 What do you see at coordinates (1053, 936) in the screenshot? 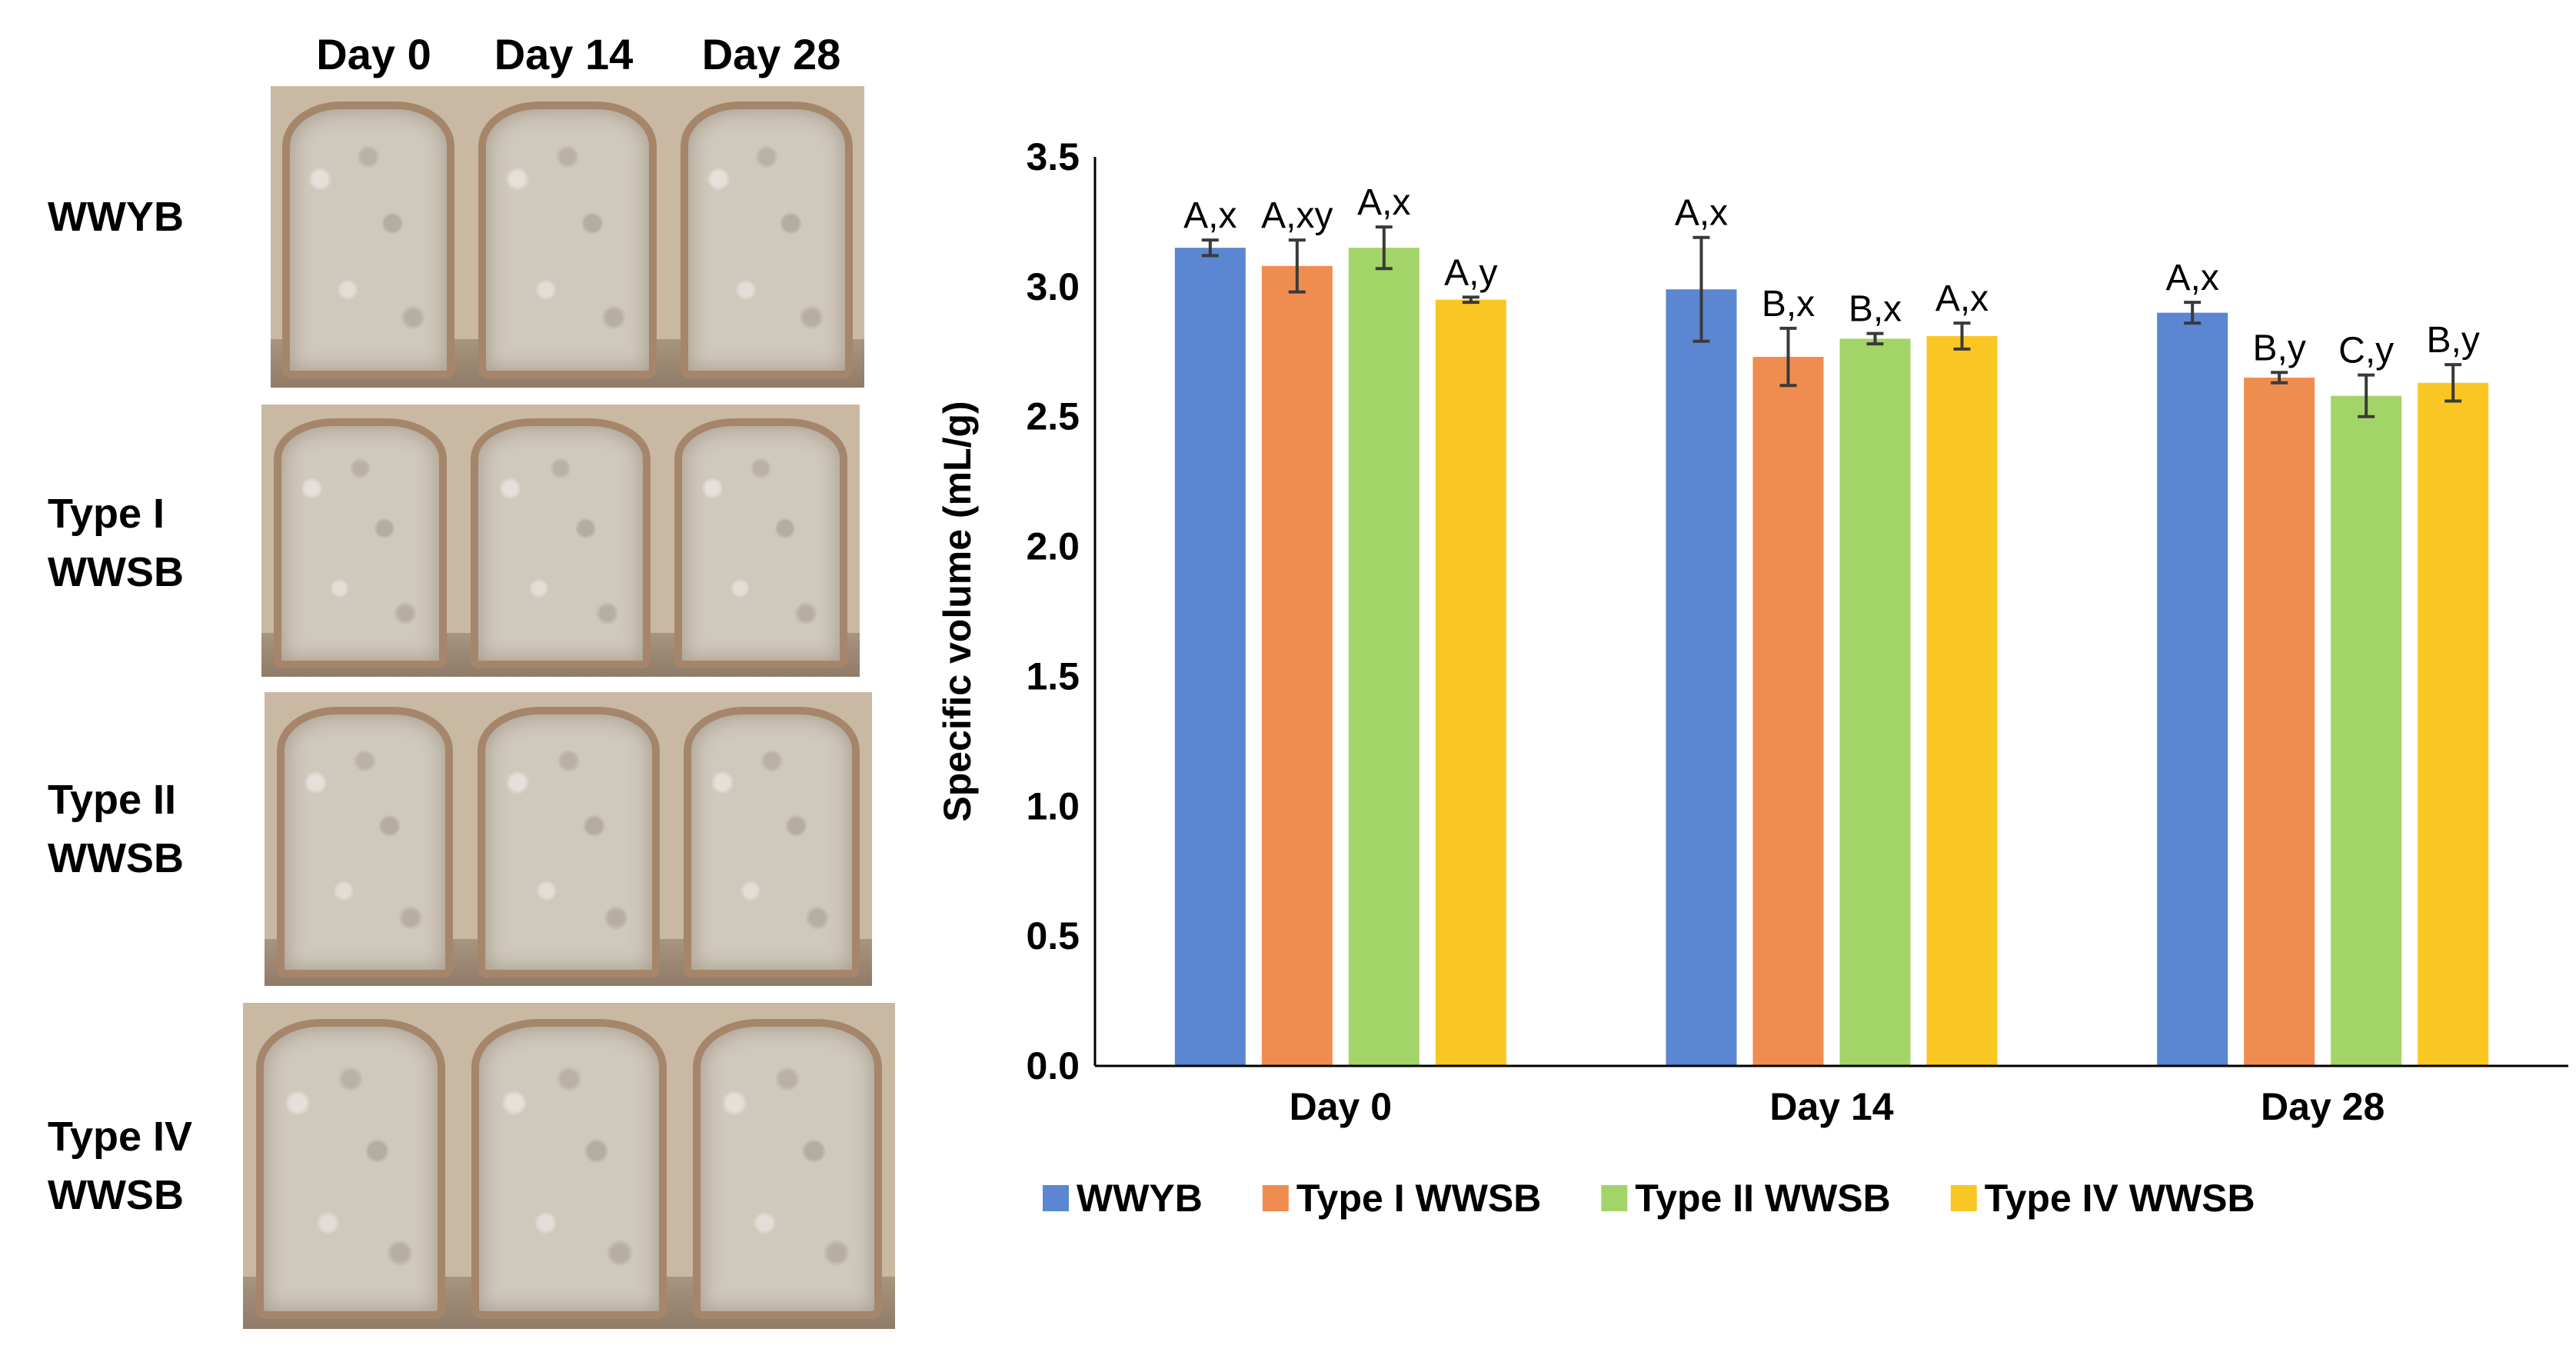
I see `y-tick-label: 0.5` at bounding box center [1053, 936].